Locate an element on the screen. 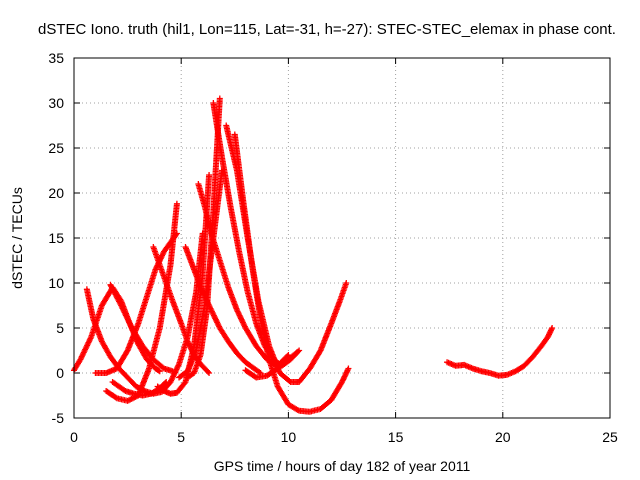 This screenshot has height=480, width=640. y-tick-label: 25 is located at coordinates (56, 148).